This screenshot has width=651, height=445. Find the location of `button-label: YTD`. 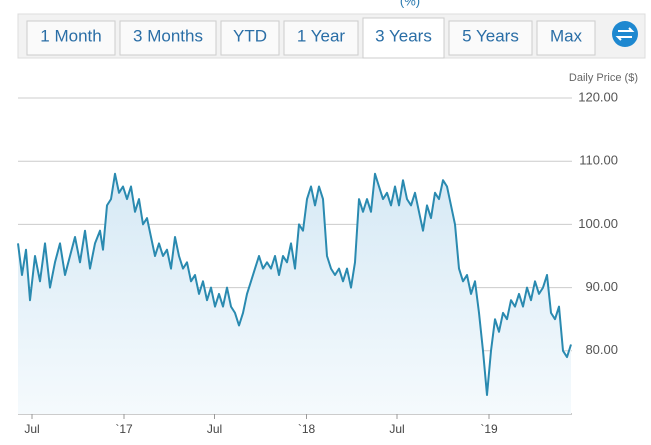

button-label: YTD is located at coordinates (250, 35).